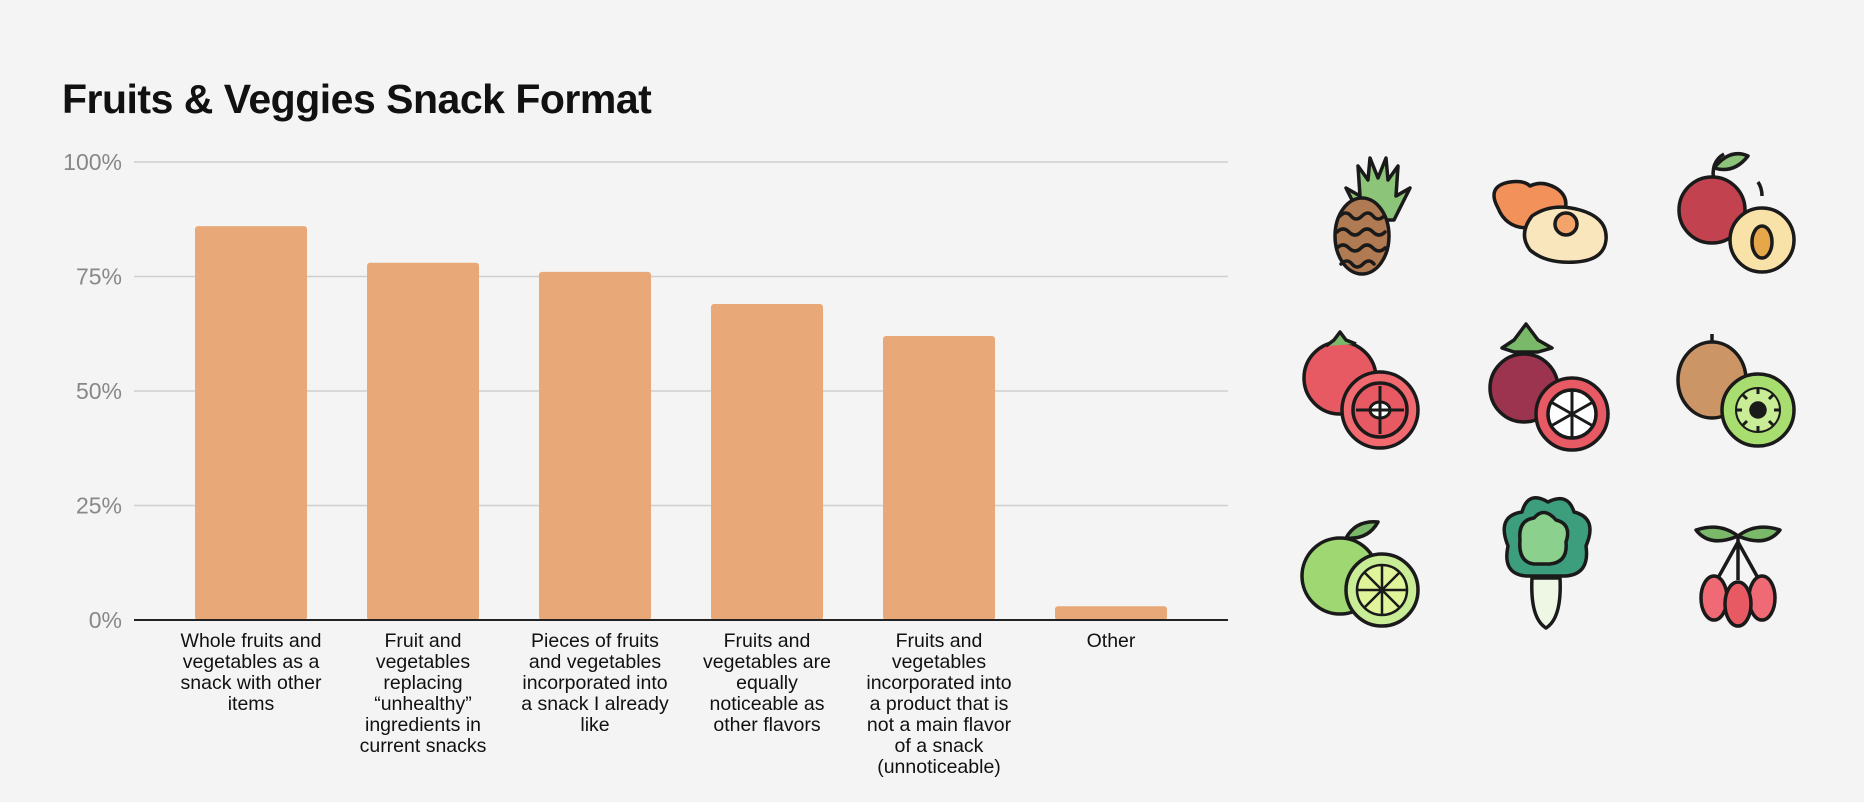 The height and width of the screenshot is (802, 1864). I want to click on y-tick-label: 75%, so click(99, 277).